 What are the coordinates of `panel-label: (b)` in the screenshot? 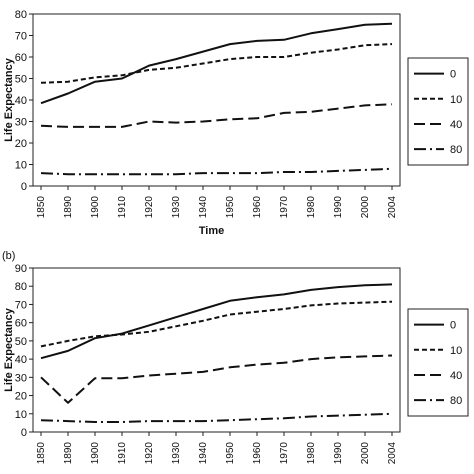 It's located at (8, 256).